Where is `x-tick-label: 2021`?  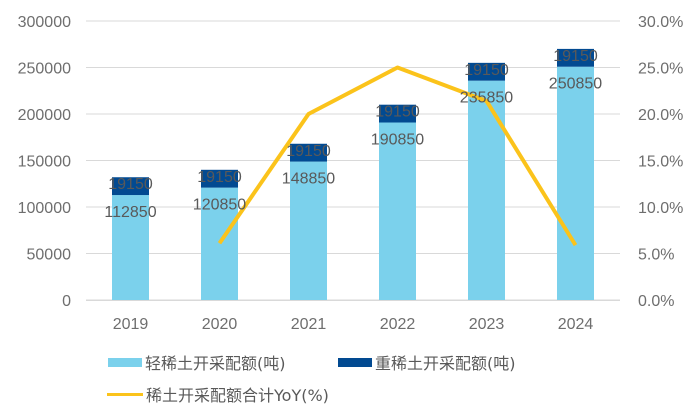
x-tick-label: 2021 is located at coordinates (309, 324).